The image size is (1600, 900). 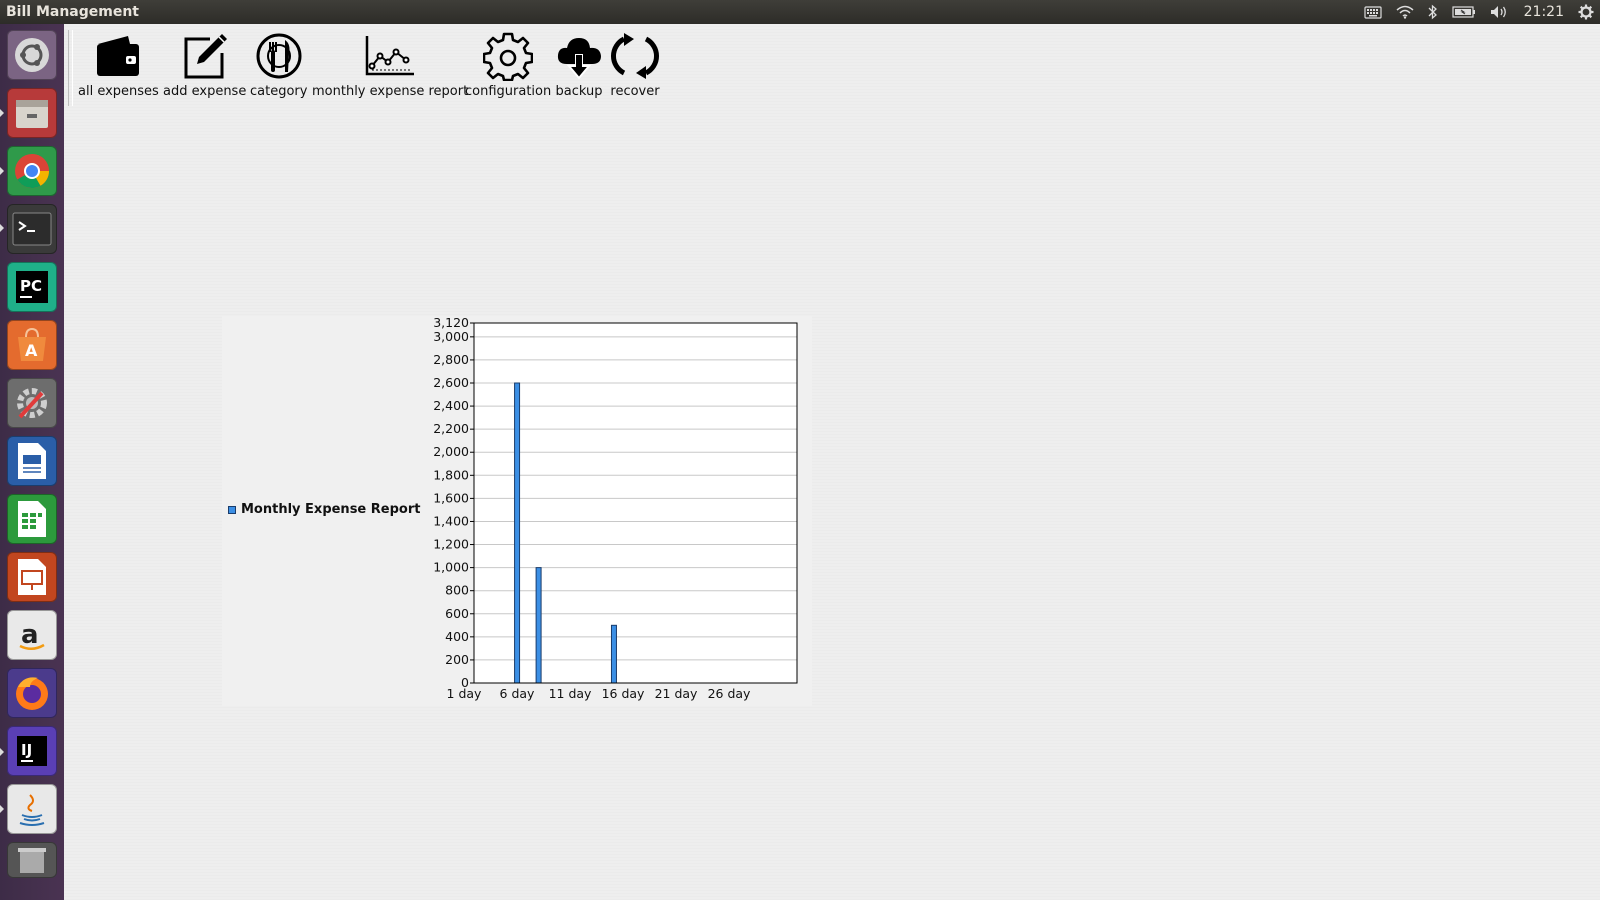 I want to click on y-tick-label: 1,000, so click(x=451, y=567).